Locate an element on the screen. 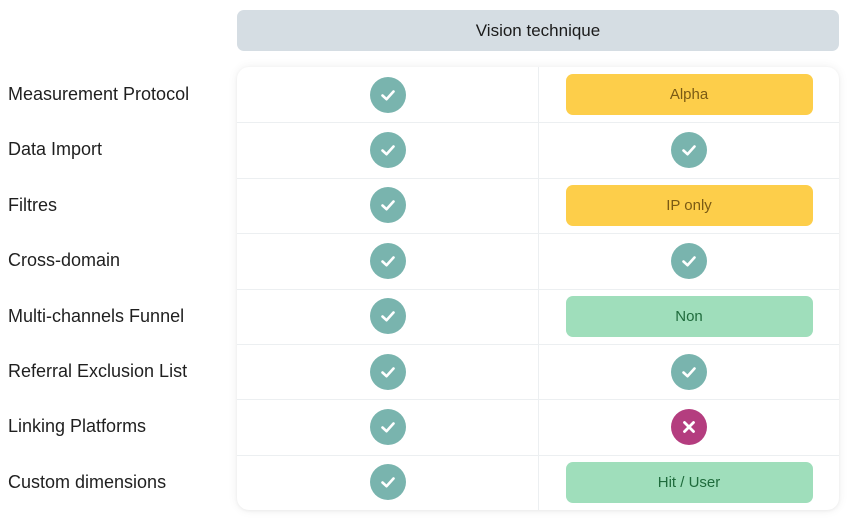 Image resolution: width=854 pixels, height=521 pixels. col2-cell: Non is located at coordinates (689, 316).